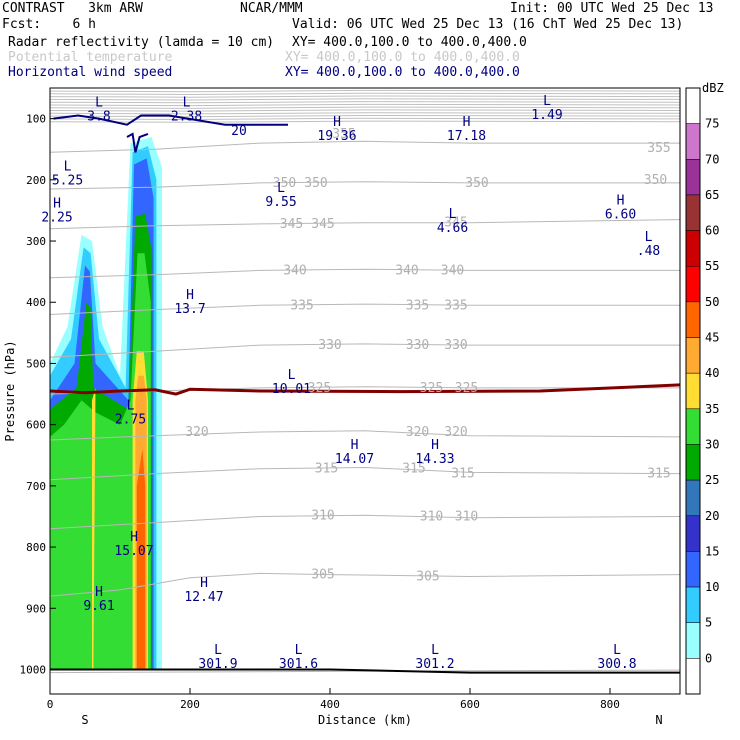 The width and height of the screenshot is (740, 740). What do you see at coordinates (712, 444) in the screenshot?
I see `colorbar-level-label: 30` at bounding box center [712, 444].